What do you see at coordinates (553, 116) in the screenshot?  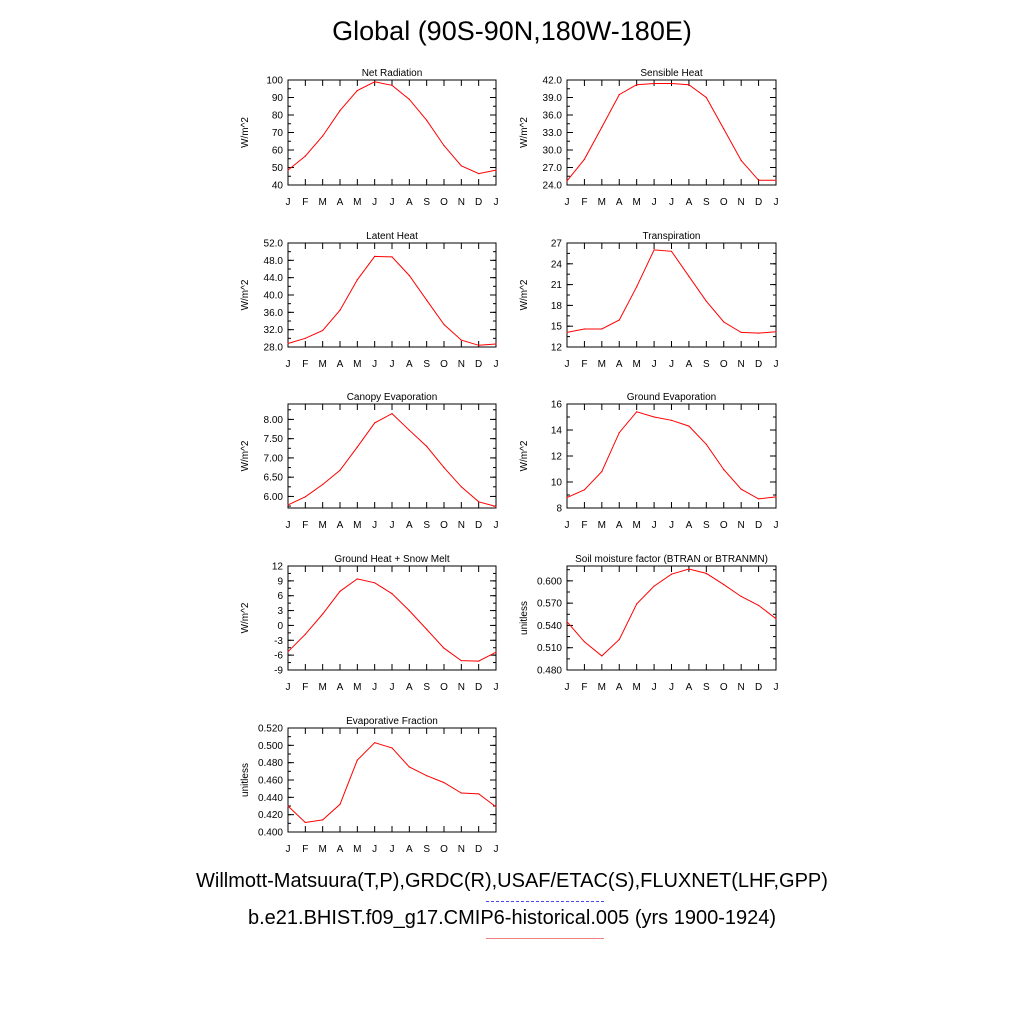 I see `y-tick-label: 36.0` at bounding box center [553, 116].